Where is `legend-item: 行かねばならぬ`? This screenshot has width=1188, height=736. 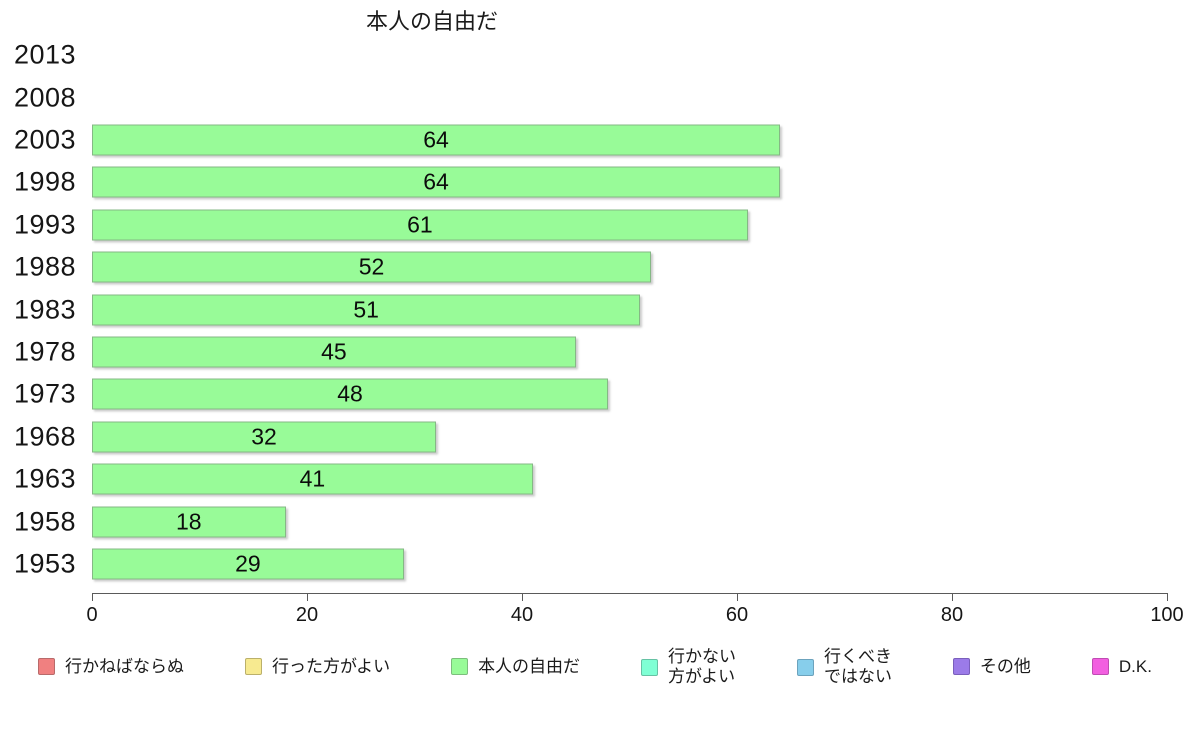 legend-item: 行かねばならぬ is located at coordinates (111, 667).